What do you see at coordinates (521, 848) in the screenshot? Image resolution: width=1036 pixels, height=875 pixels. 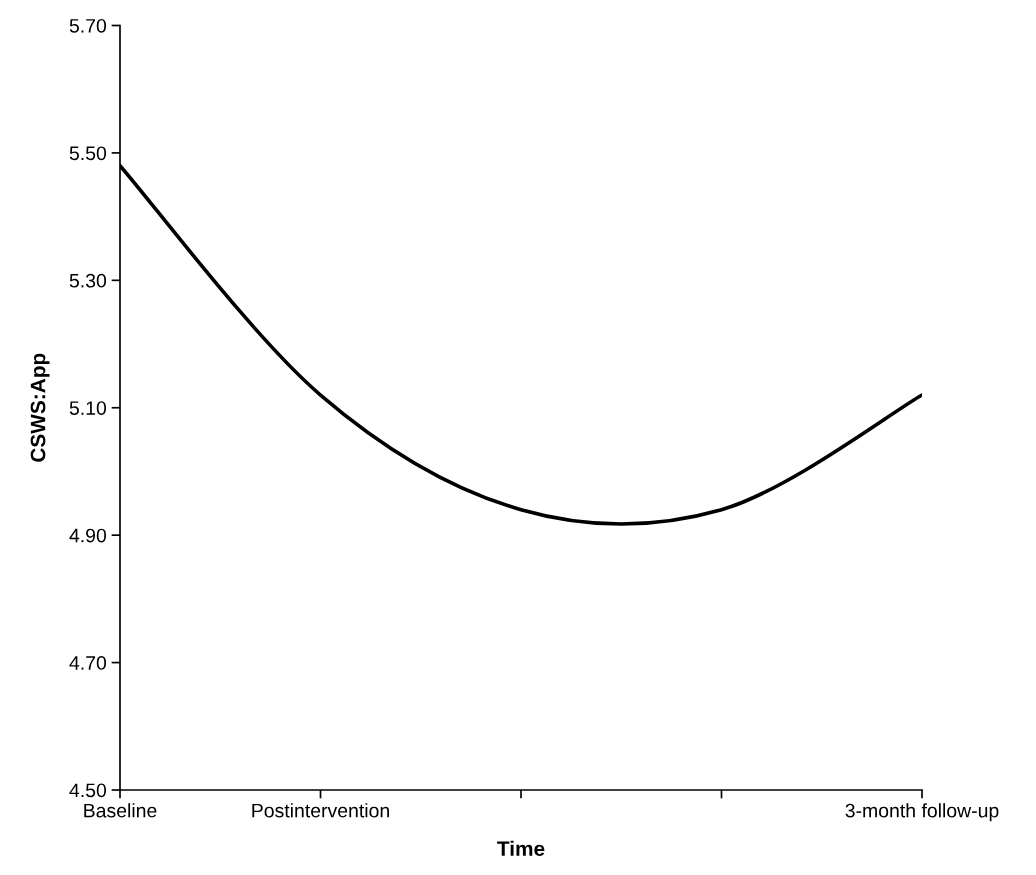 I see `x-axis-title: Time` at bounding box center [521, 848].